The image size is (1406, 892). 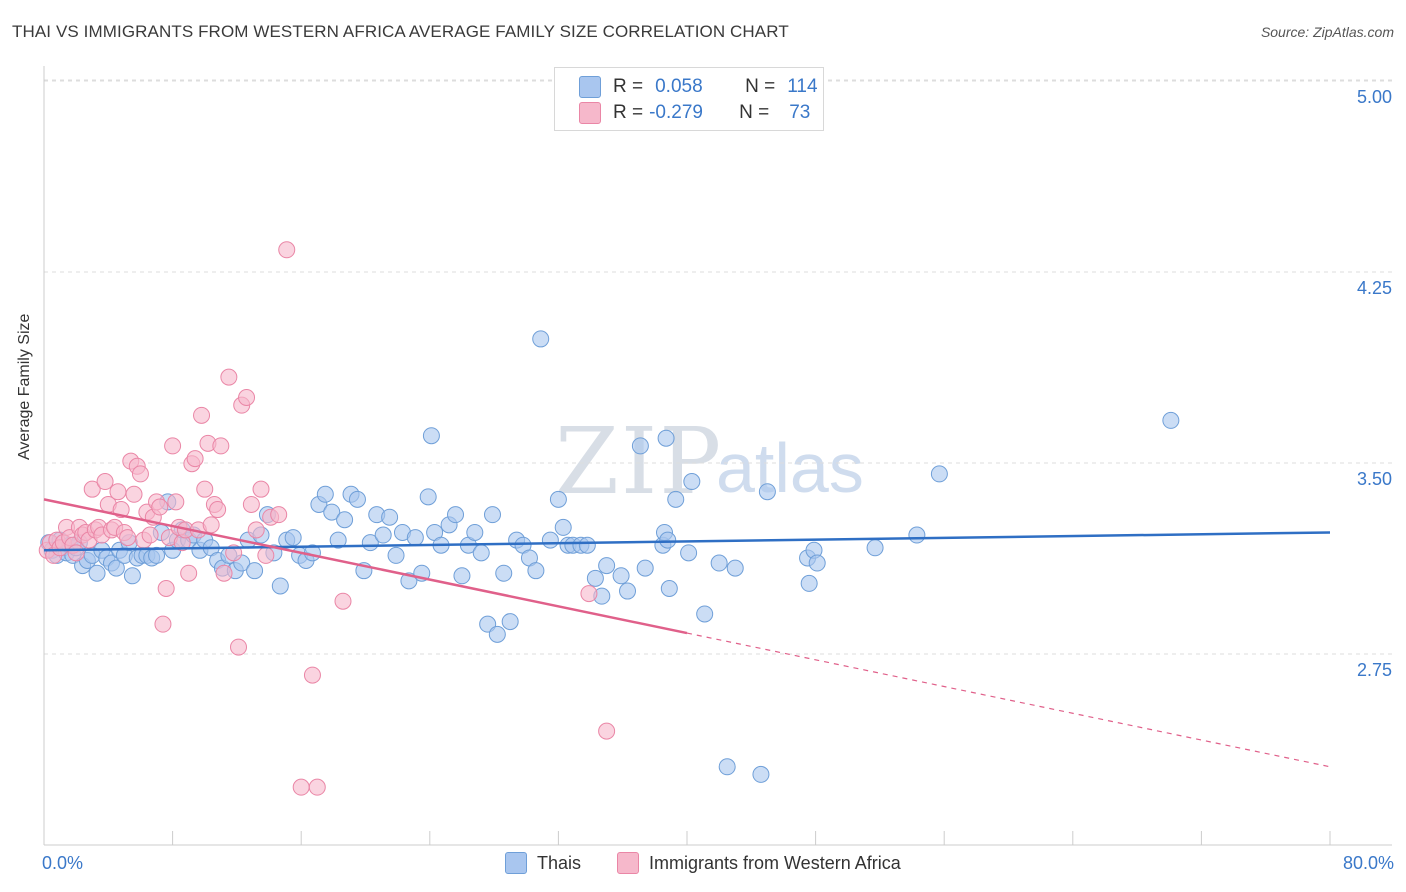 What do you see at coordinates (62, 863) in the screenshot?
I see `x-tick-label: 0.0%` at bounding box center [62, 863].